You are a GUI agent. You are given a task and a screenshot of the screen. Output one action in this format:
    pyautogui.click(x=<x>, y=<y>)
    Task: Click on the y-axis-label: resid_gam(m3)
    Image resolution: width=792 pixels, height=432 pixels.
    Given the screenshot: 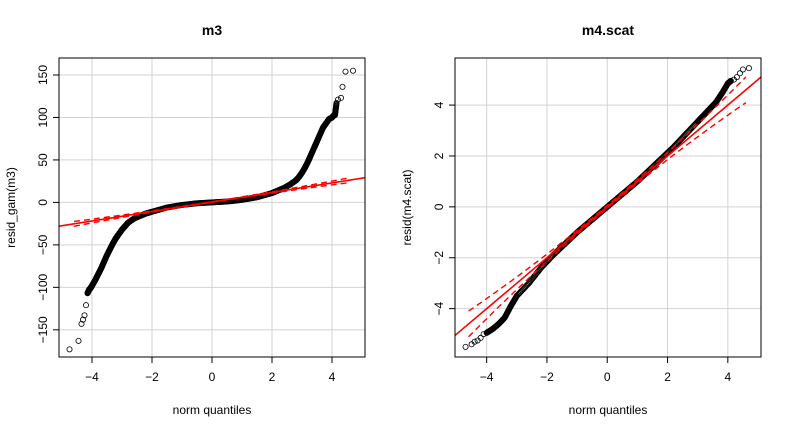 What is the action you would take?
    pyautogui.click(x=11, y=207)
    